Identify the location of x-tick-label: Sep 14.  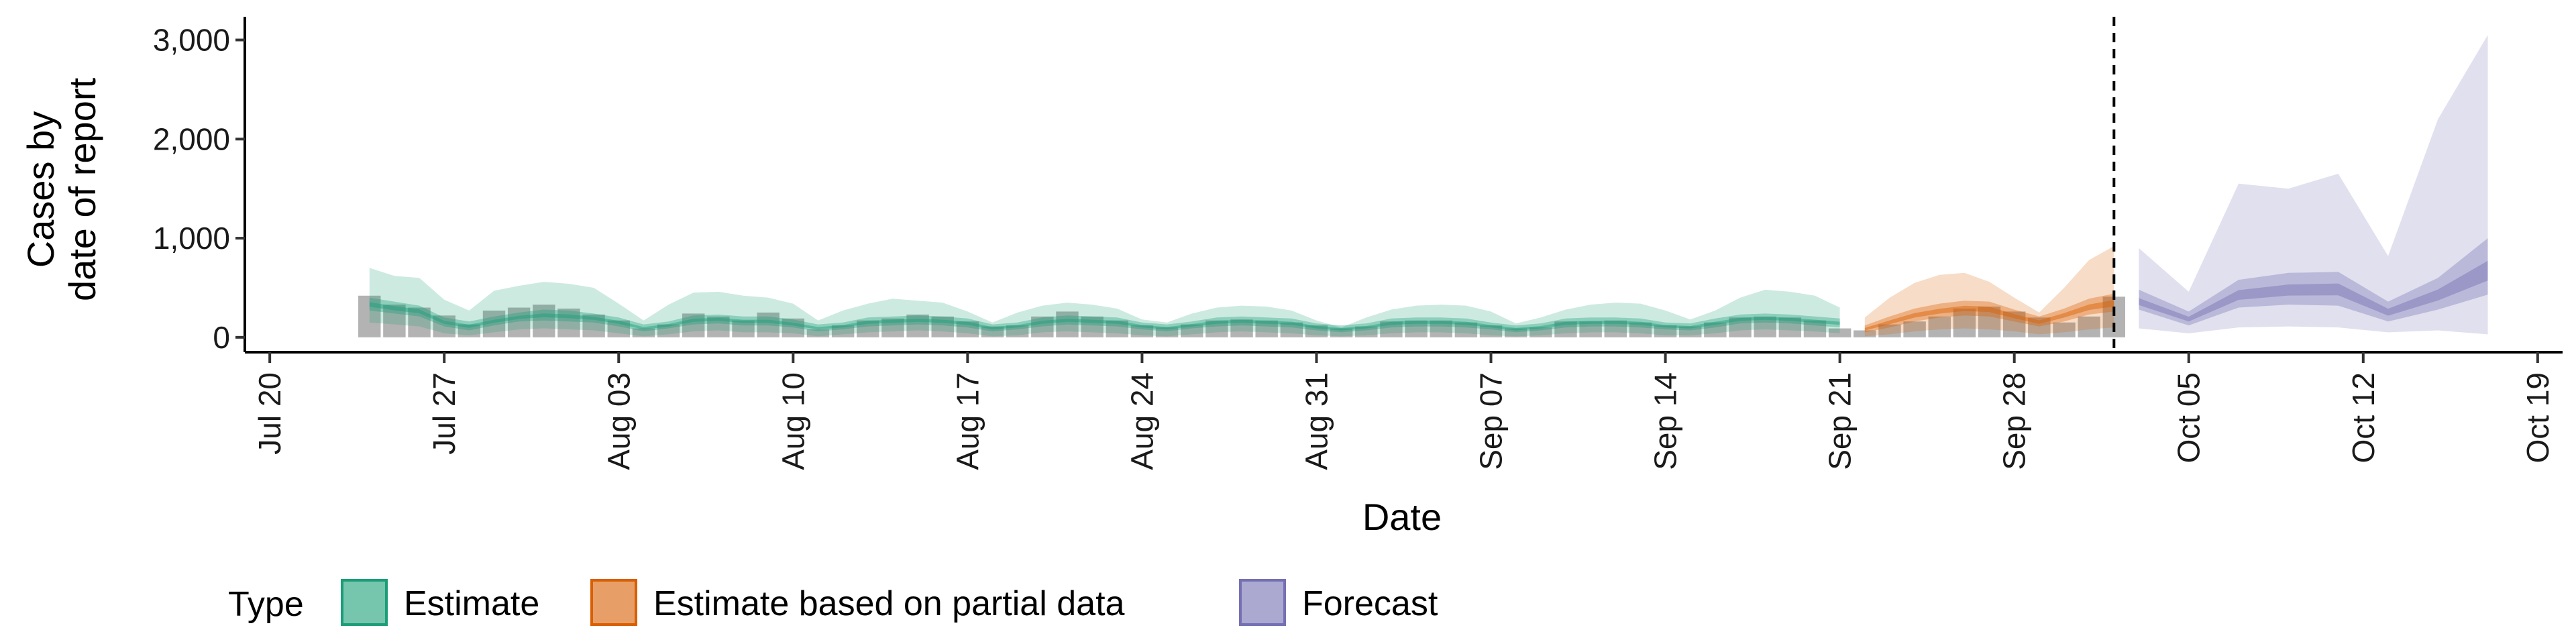
(1665, 421).